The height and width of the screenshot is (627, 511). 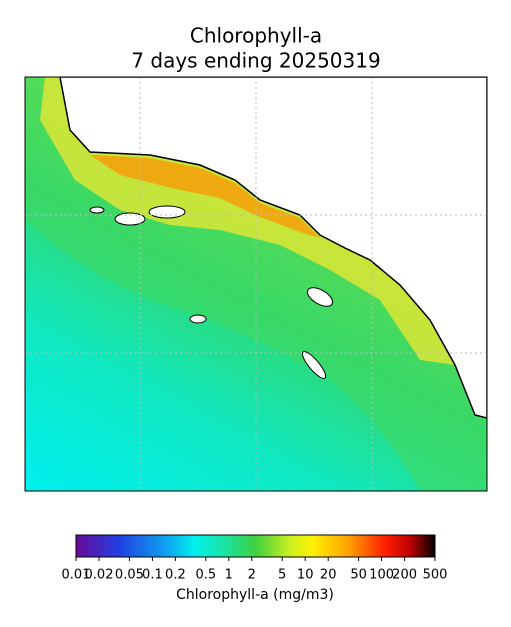 What do you see at coordinates (152, 575) in the screenshot?
I see `colorbar-tick-label: 0.1` at bounding box center [152, 575].